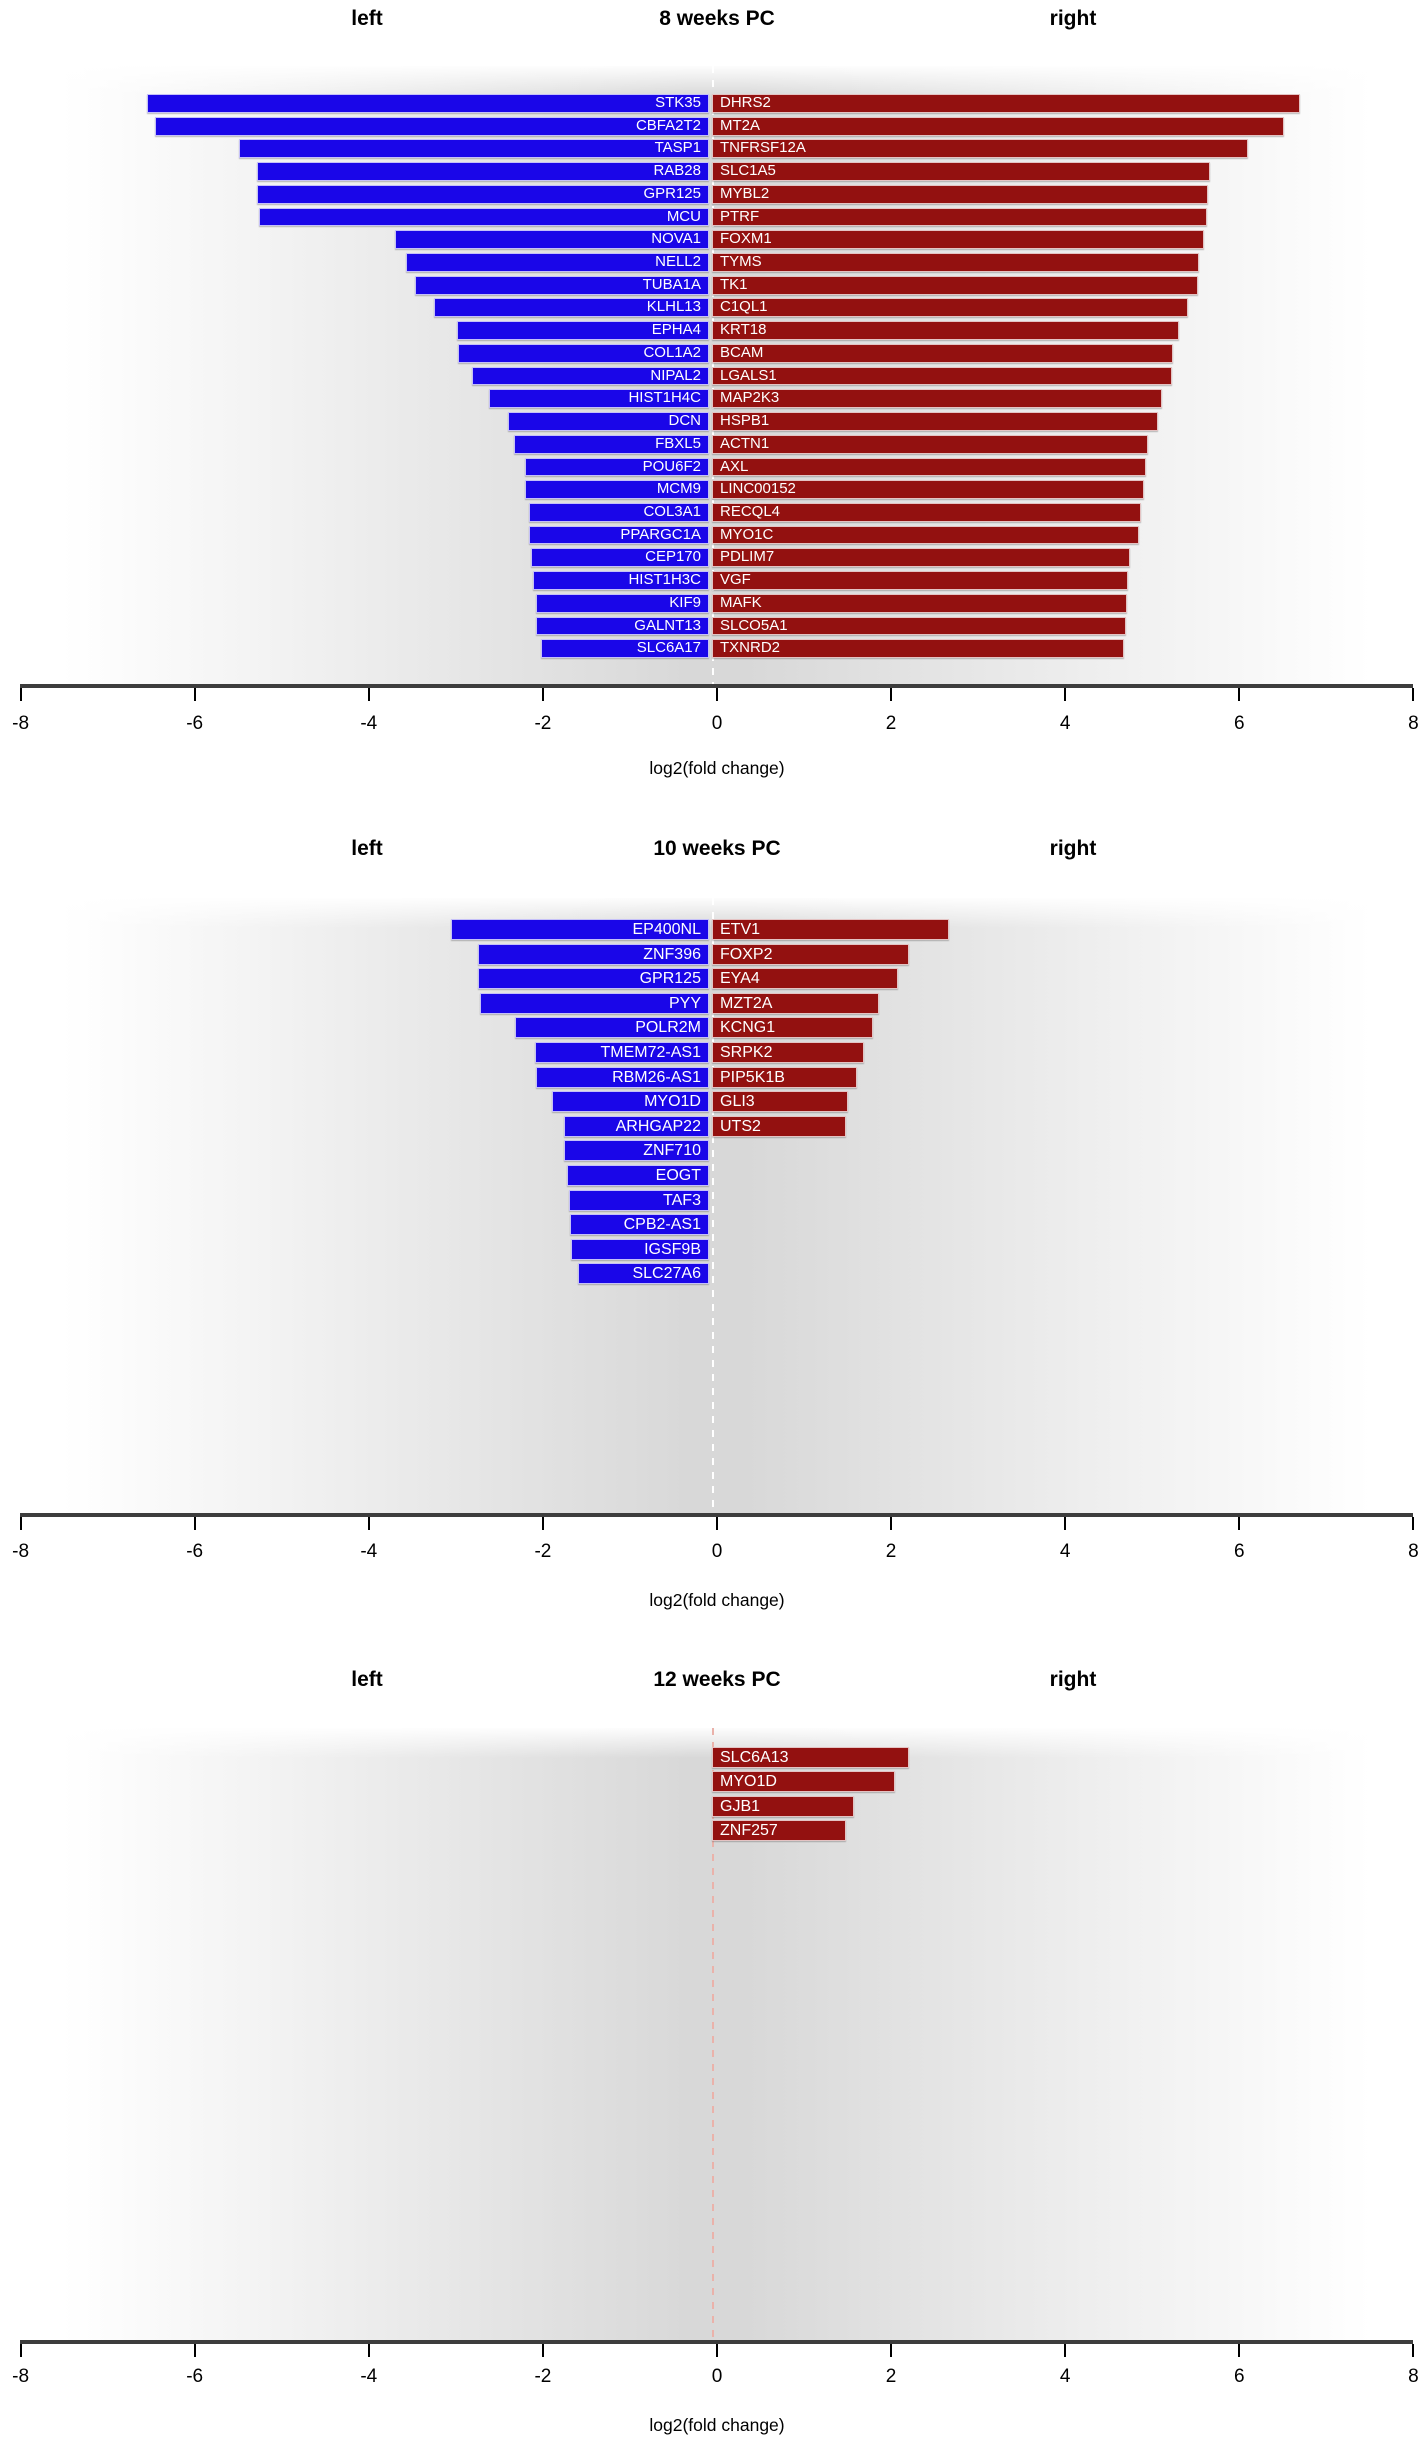 The height and width of the screenshot is (2460, 1420). What do you see at coordinates (676, 330) in the screenshot?
I see `left-gene-label: EPHA4` at bounding box center [676, 330].